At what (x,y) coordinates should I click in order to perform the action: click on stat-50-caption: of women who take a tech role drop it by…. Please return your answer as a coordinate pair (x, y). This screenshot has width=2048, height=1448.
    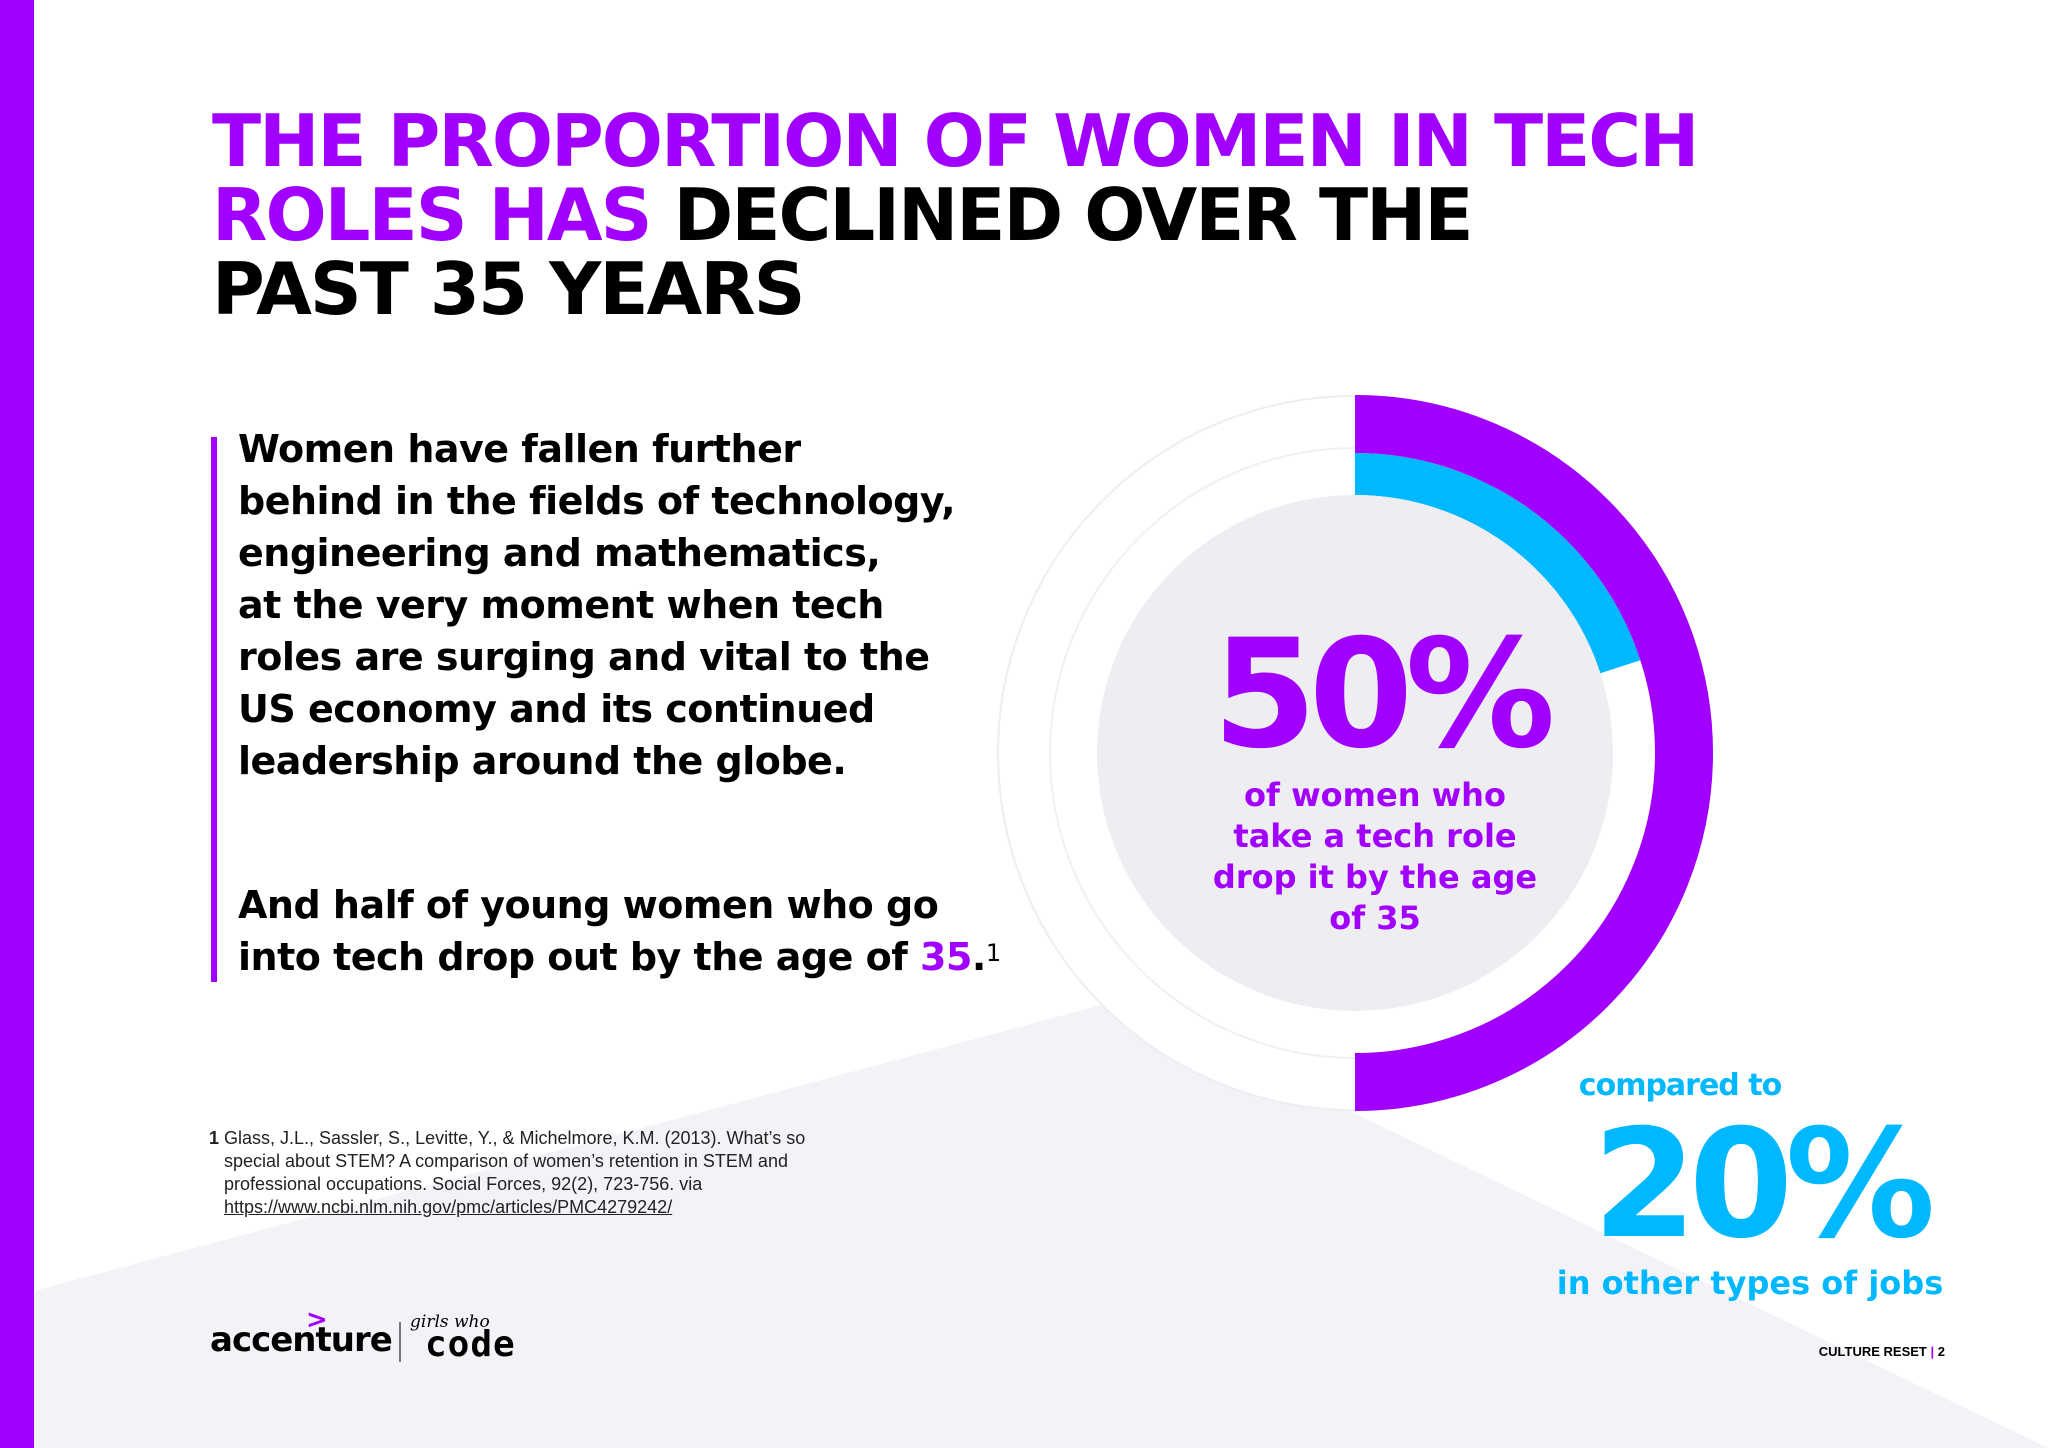
    Looking at the image, I should click on (1375, 857).